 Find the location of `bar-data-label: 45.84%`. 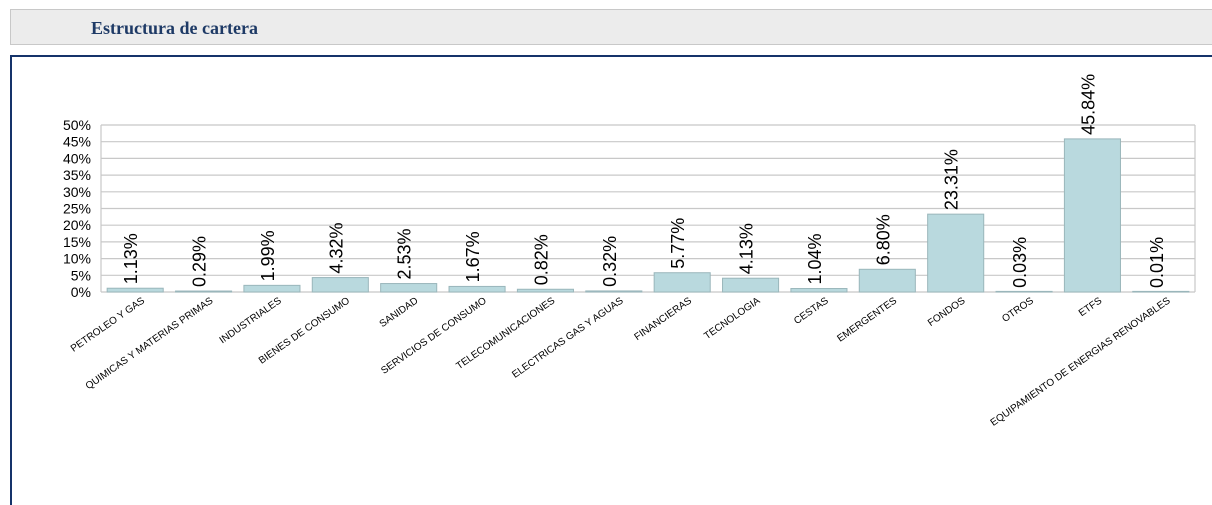

bar-data-label: 45.84% is located at coordinates (1088, 104).